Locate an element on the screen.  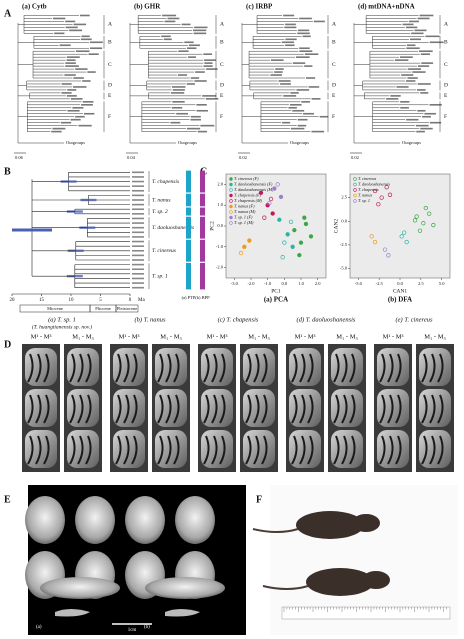
clade-label: D is located at coordinates (110, 86).